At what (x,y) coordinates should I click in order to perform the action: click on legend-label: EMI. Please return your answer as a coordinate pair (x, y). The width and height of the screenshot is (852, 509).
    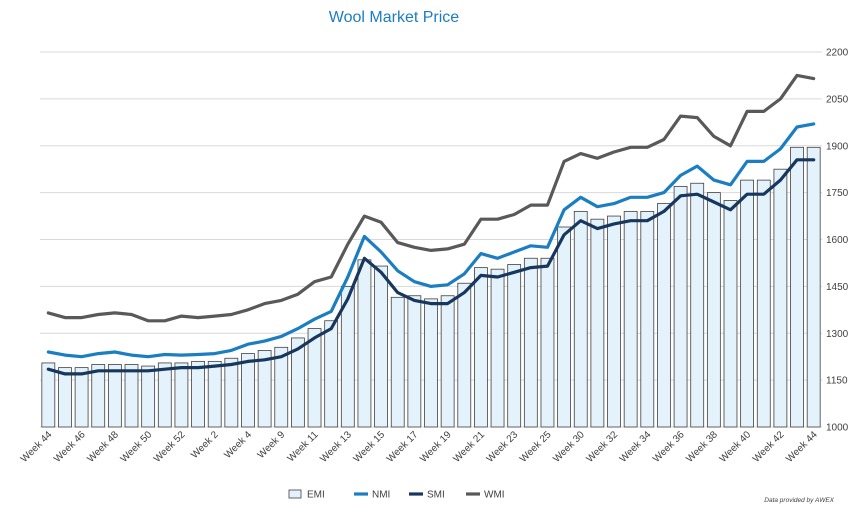
    Looking at the image, I should click on (316, 495).